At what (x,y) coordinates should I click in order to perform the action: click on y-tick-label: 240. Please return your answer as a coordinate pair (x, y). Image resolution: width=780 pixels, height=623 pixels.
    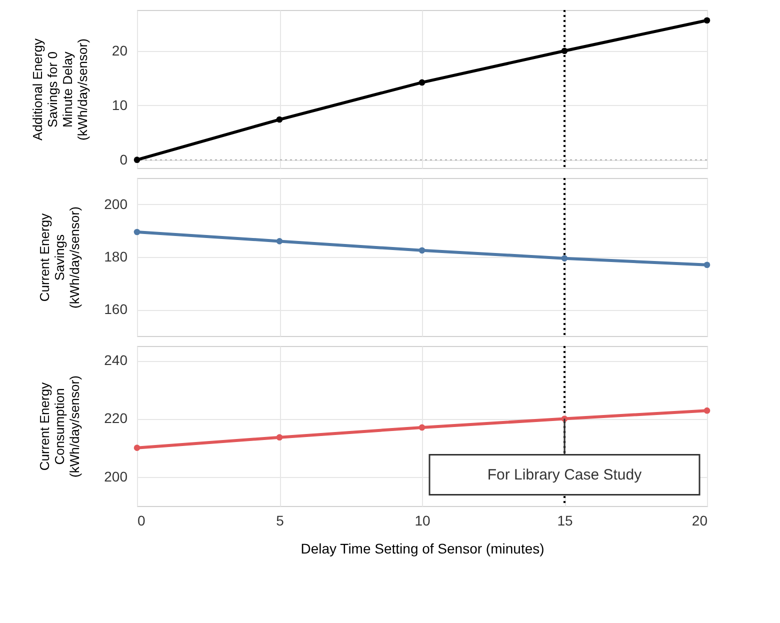
    Looking at the image, I should click on (116, 360).